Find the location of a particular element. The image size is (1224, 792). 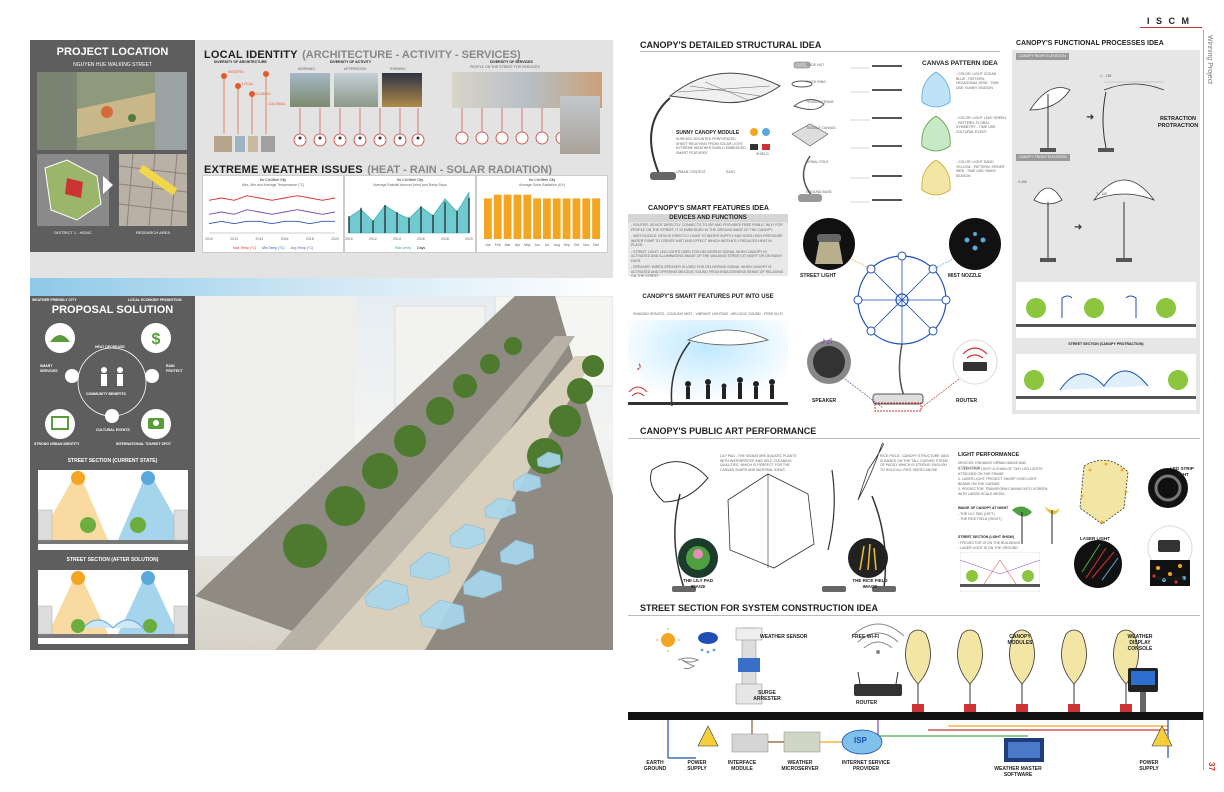

lbl-display: WEATHER DISPLAY CONSOLE is located at coordinates (1140, 643).